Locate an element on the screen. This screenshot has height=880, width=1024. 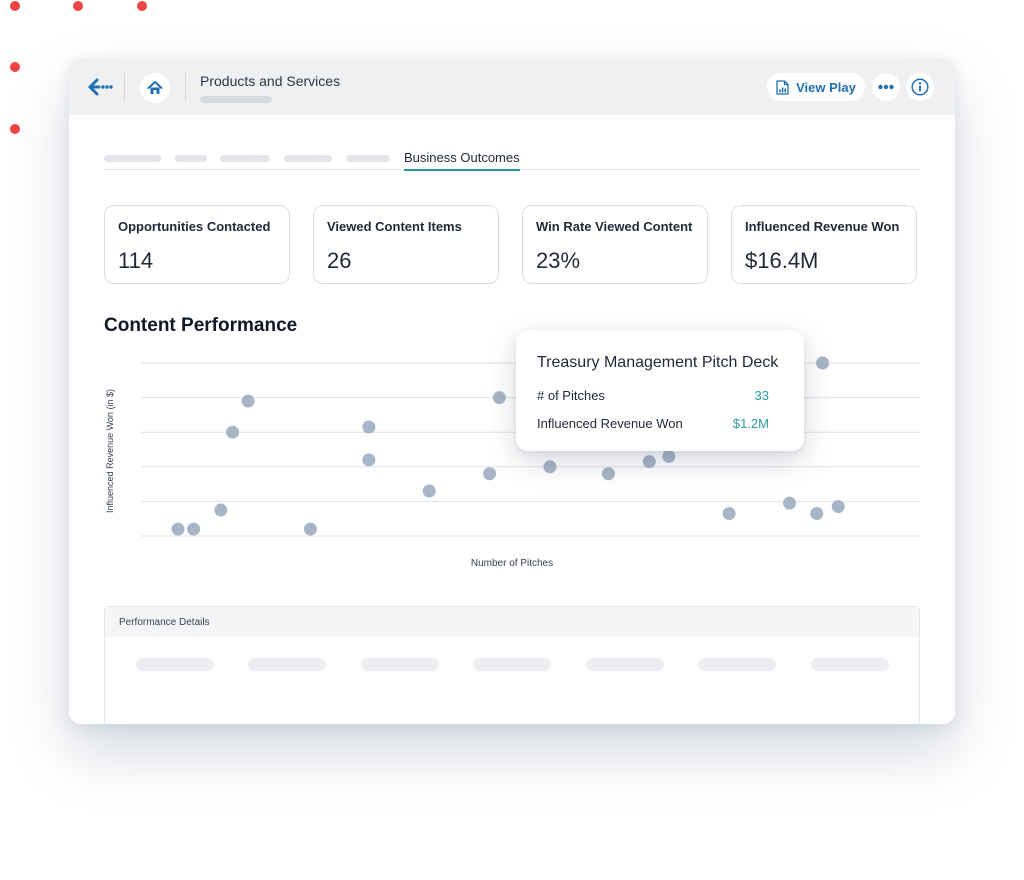
metric-label: Win Rate Viewed Content is located at coordinates (614, 226).